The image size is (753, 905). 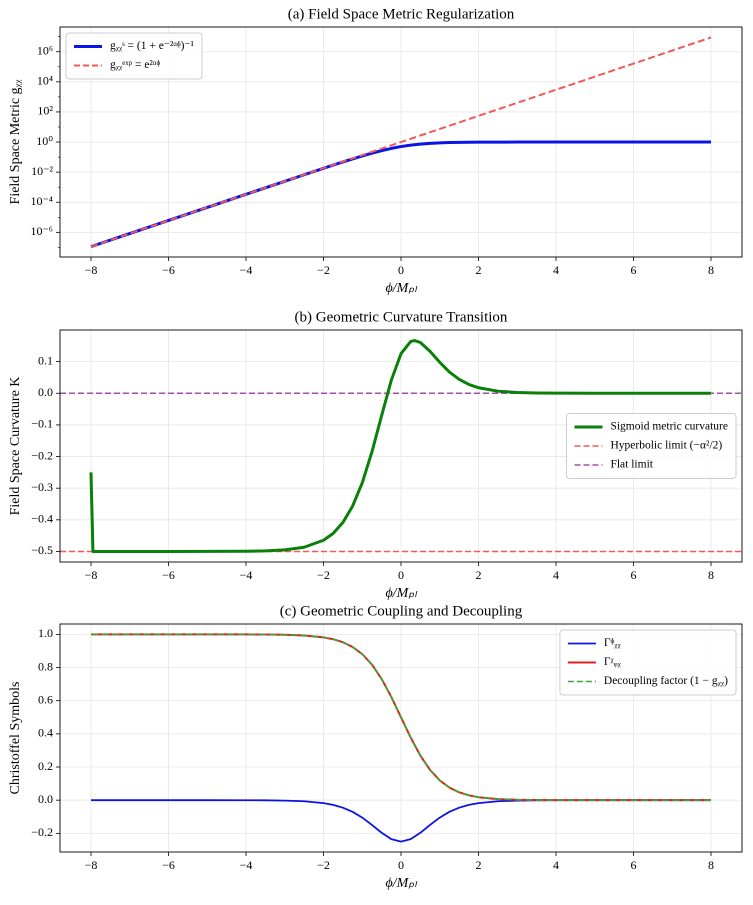 What do you see at coordinates (45, 360) in the screenshot?
I see `y-tick-label: 0.1` at bounding box center [45, 360].